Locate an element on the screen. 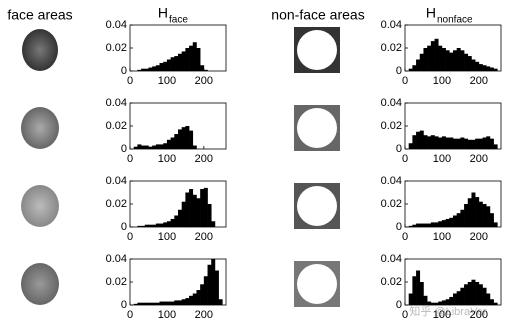  column-header: H is located at coordinates (163, 13).